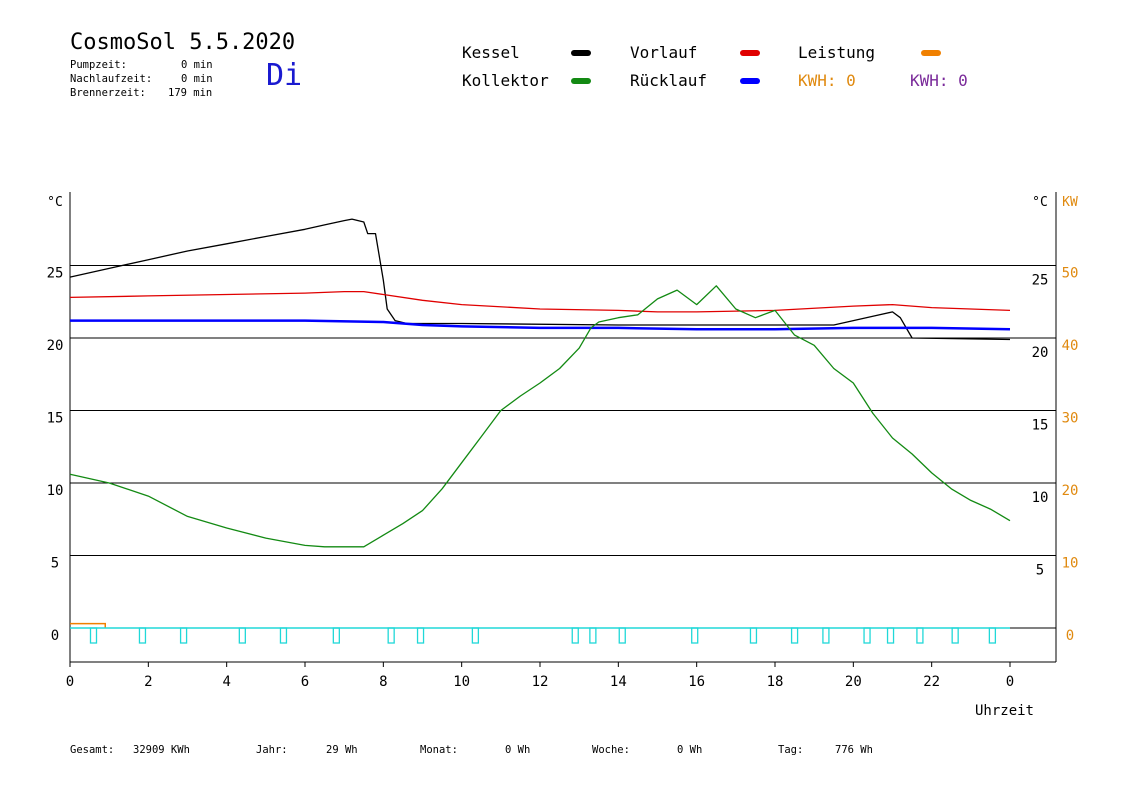  What do you see at coordinates (581, 53) in the screenshot?
I see `legend-kessel-swatch` at bounding box center [581, 53].